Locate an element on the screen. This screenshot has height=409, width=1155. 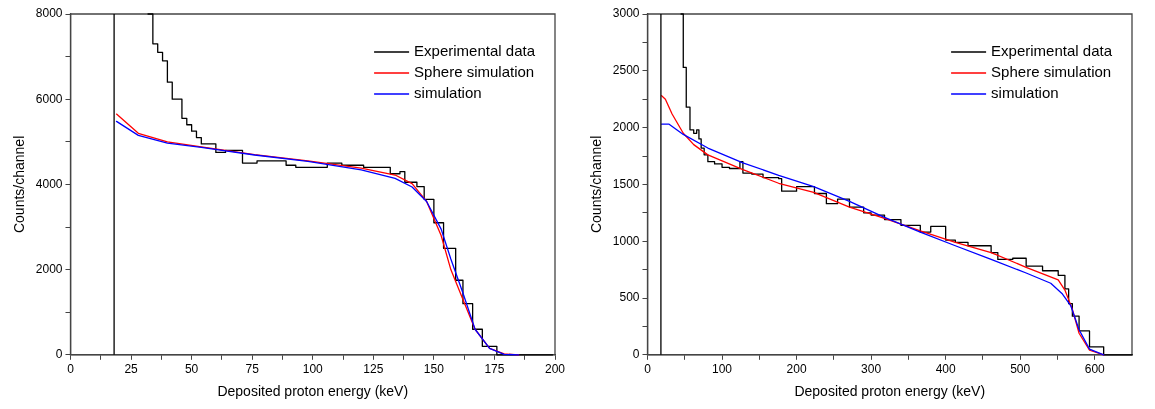
x-tick-label: 300 is located at coordinates (871, 369).